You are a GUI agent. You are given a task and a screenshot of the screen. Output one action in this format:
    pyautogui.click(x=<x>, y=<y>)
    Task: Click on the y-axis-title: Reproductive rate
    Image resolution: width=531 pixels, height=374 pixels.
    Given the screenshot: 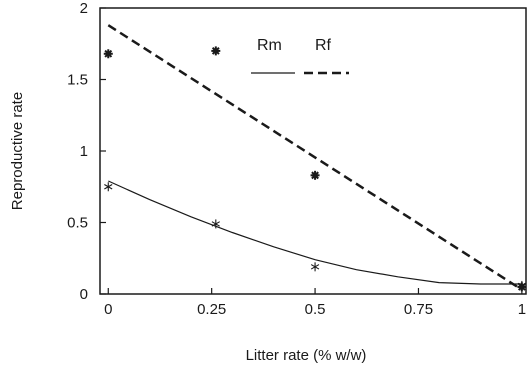 What is the action you would take?
    pyautogui.click(x=17, y=151)
    